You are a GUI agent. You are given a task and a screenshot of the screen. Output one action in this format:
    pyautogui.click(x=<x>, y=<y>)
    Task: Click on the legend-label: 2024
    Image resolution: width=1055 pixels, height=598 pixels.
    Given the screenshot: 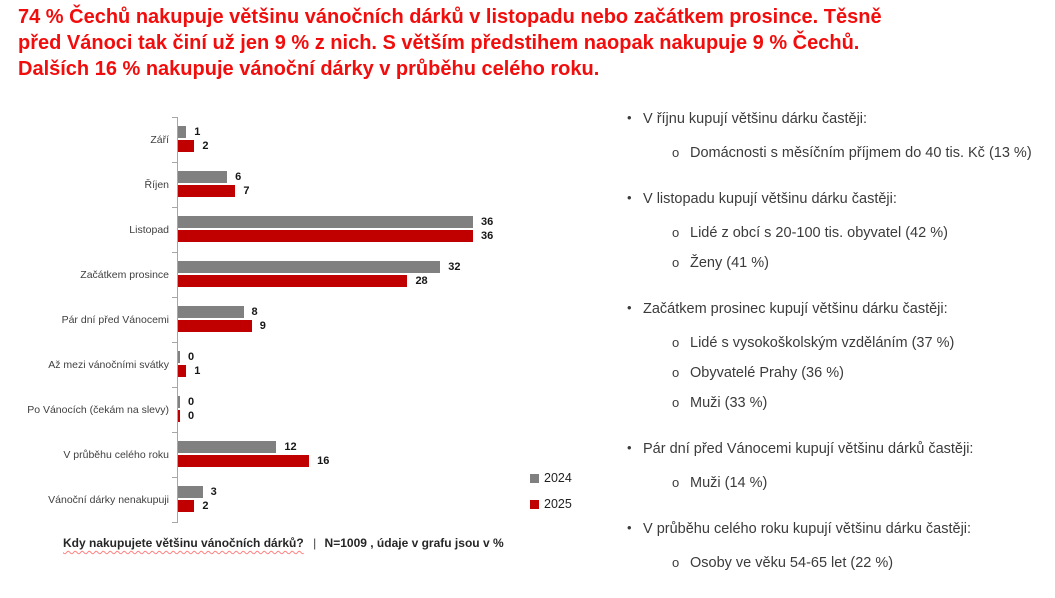 What is the action you would take?
    pyautogui.click(x=558, y=478)
    